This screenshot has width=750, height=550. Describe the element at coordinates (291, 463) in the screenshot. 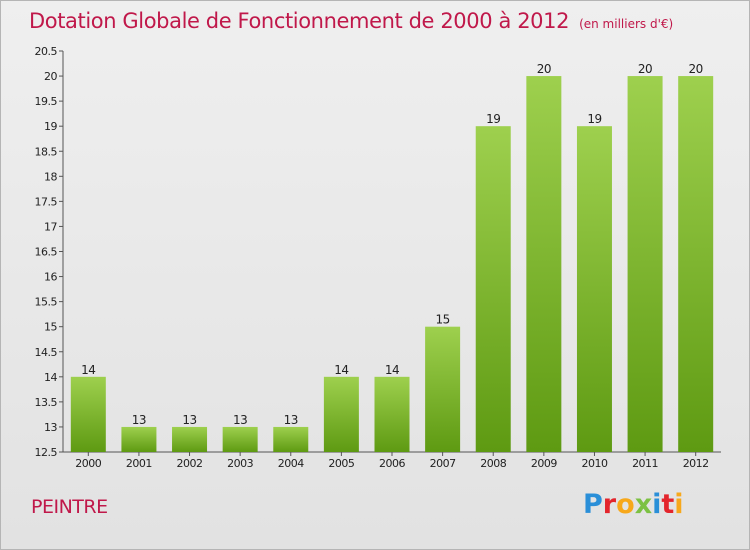

I see `x-tick-label: 2004` at that location.